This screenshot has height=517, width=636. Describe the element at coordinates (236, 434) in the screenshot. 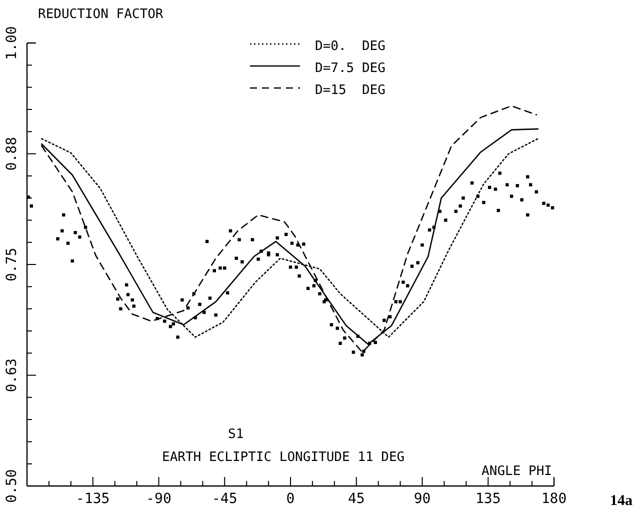

I see `annotation: S1` at that location.